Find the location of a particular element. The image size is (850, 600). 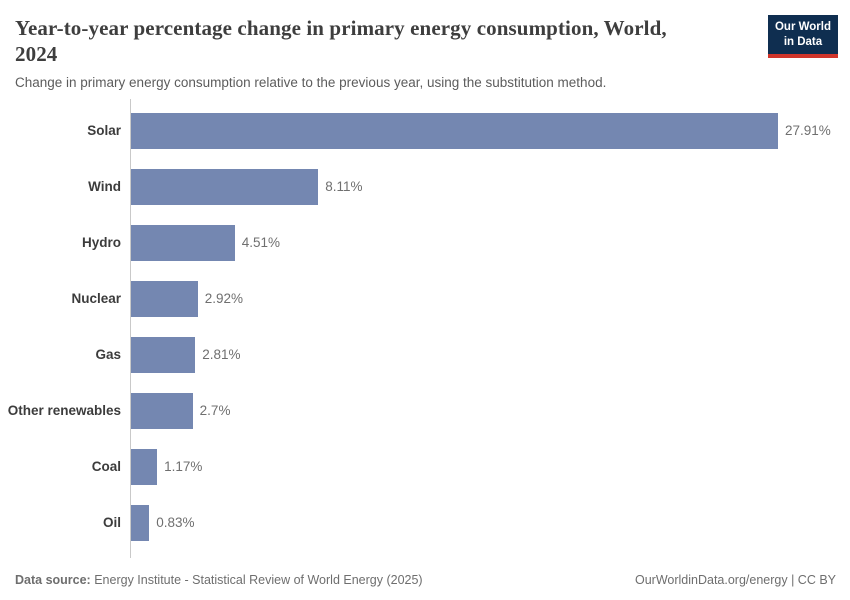

owid-logo-line2: in Data is located at coordinates (803, 41).